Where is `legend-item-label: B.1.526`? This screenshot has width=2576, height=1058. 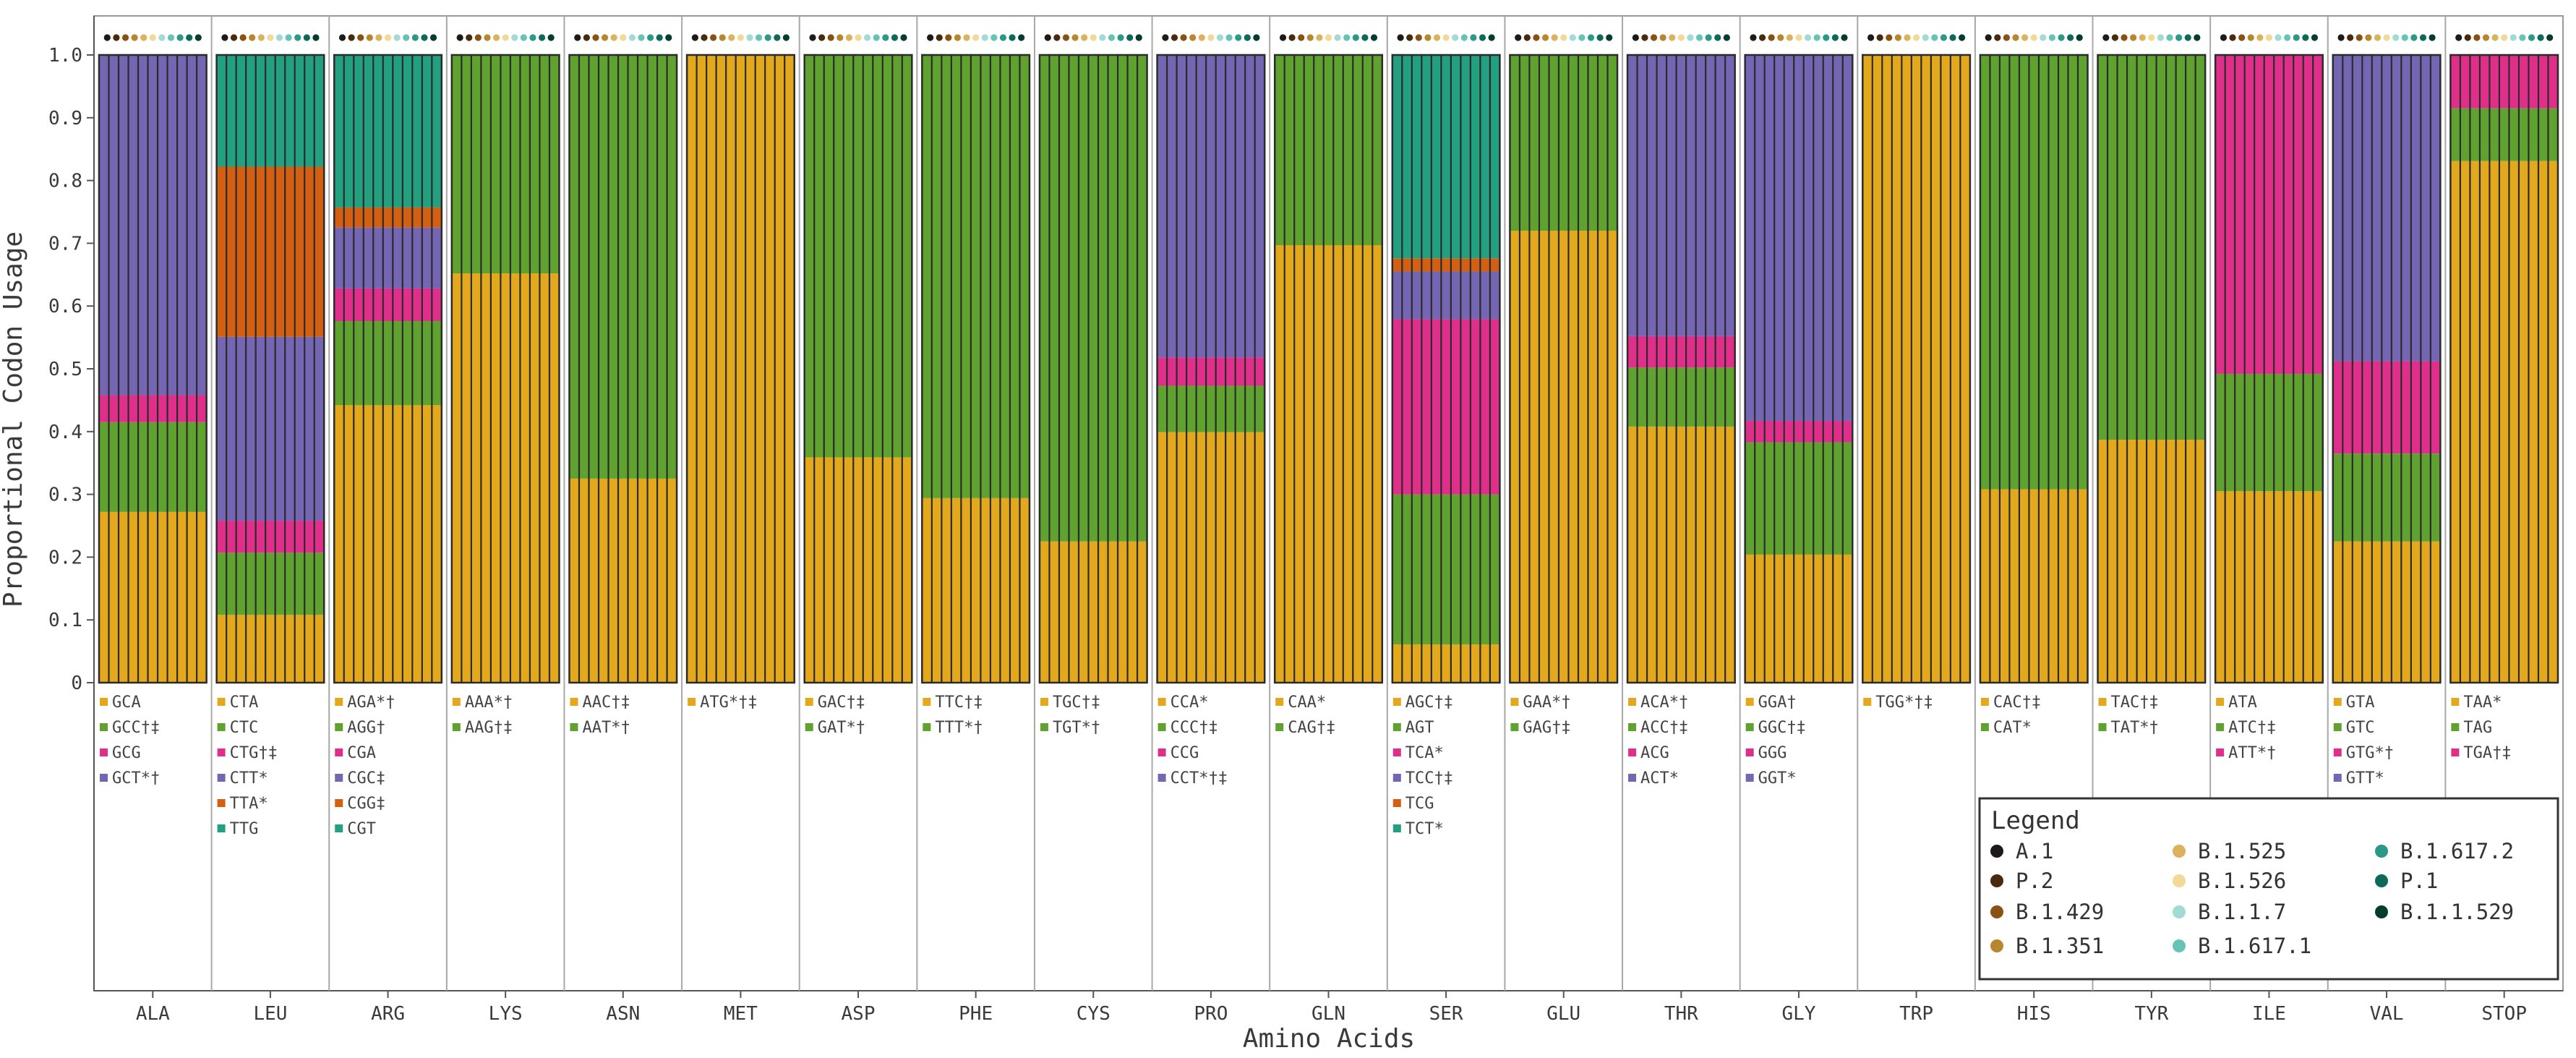 legend-item-label: B.1.526 is located at coordinates (2242, 881).